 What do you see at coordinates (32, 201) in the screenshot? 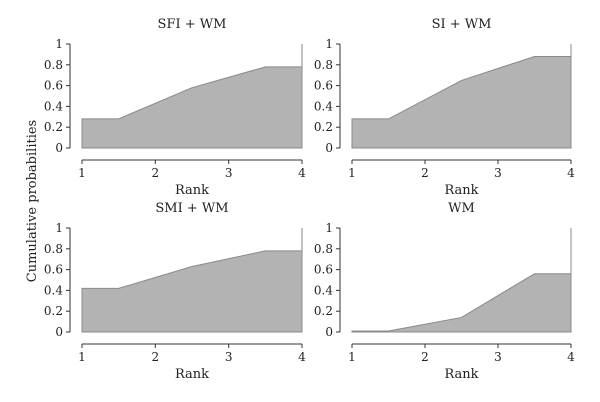
I see `shared-y-axis-label: Cumulative probabilities` at bounding box center [32, 201].